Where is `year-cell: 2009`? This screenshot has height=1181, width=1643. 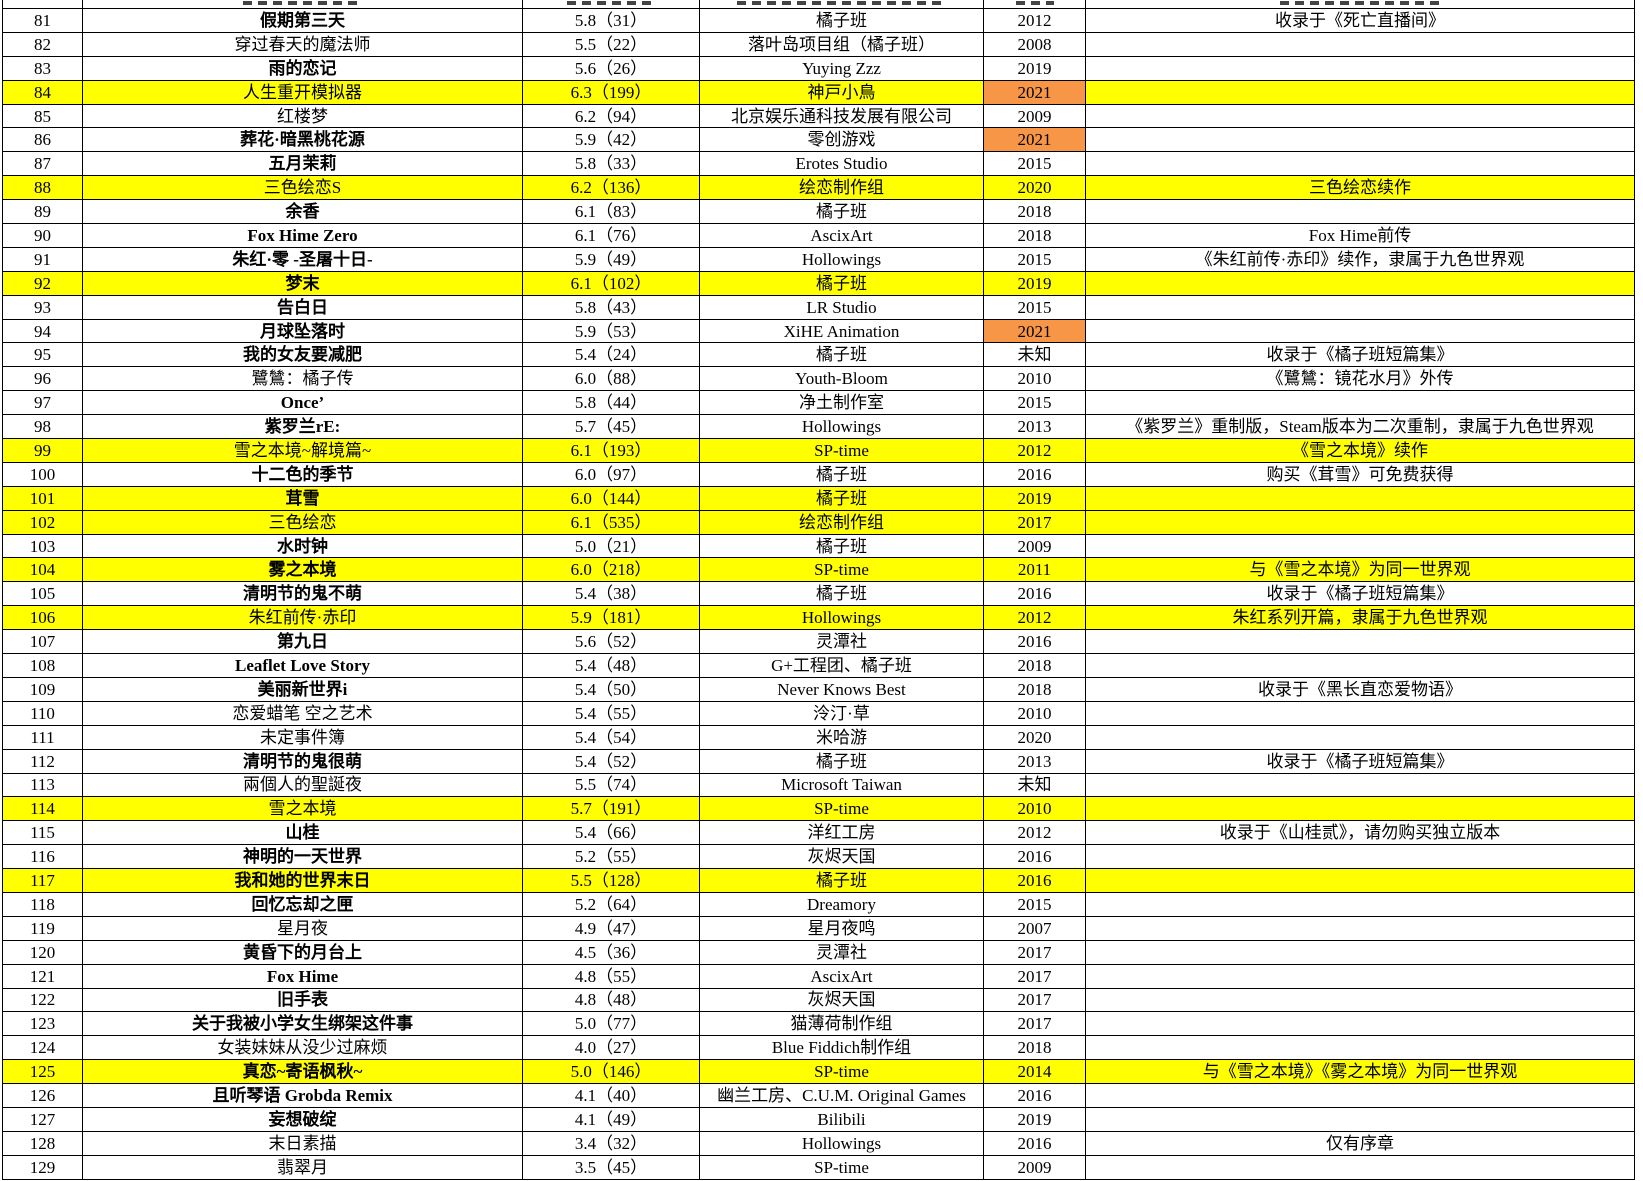 year-cell: 2009 is located at coordinates (1034, 1167).